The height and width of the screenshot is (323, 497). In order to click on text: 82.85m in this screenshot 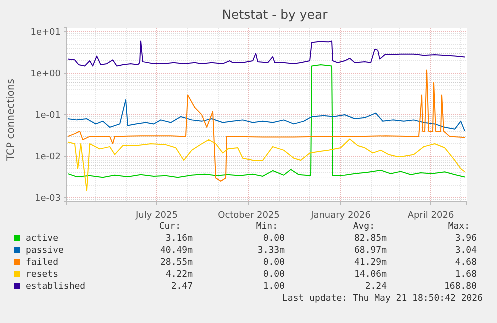, I will do `click(370, 239)`.